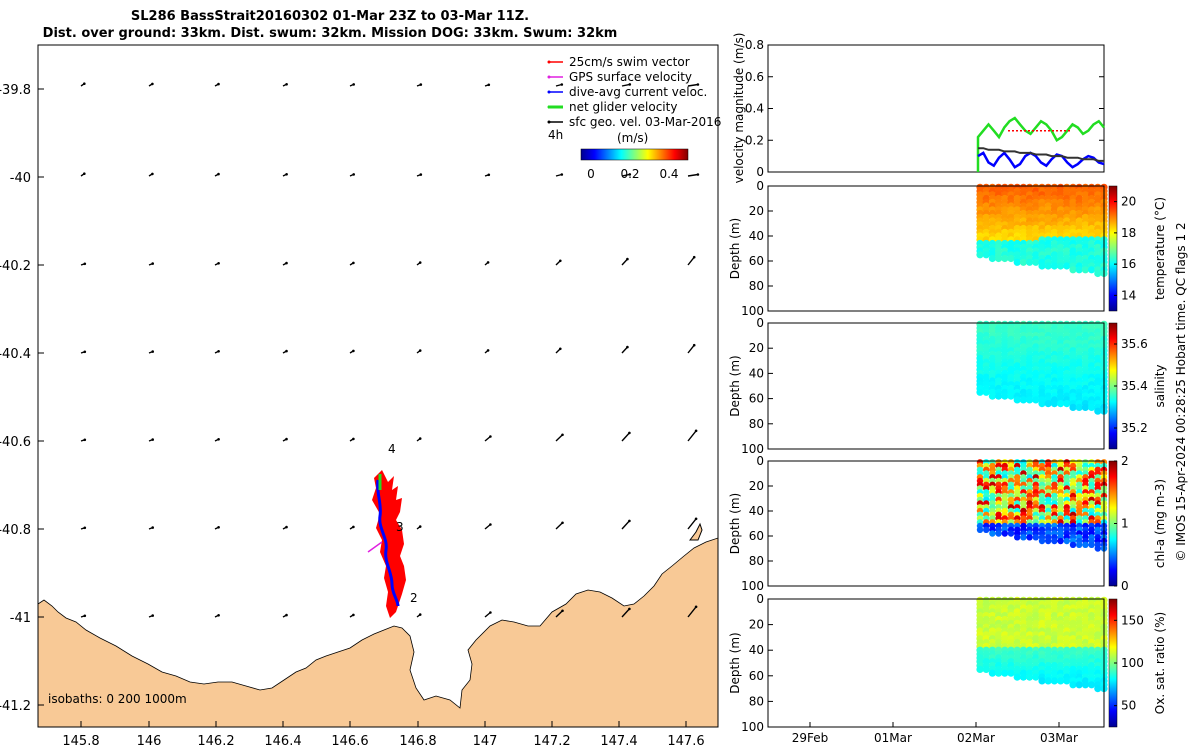  Describe the element at coordinates (976, 738) in the screenshot. I see `time-tick-label: 02Mar` at that location.